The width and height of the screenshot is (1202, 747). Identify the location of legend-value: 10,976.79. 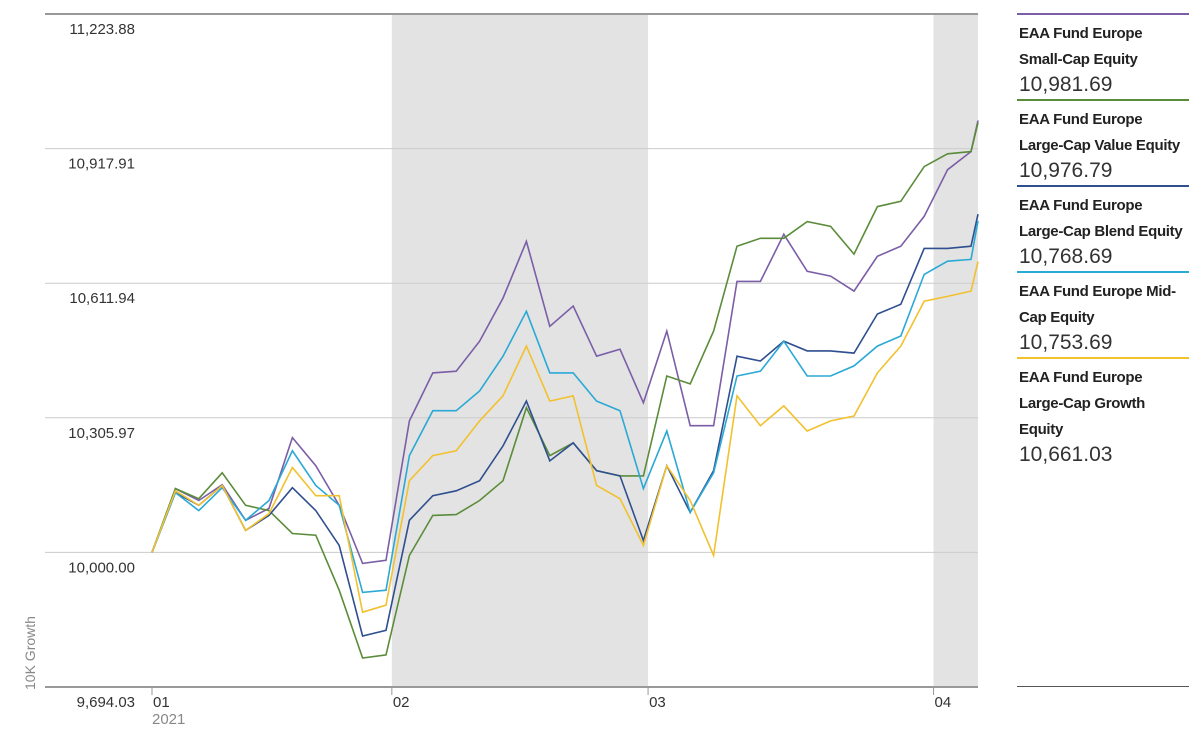
(1066, 170).